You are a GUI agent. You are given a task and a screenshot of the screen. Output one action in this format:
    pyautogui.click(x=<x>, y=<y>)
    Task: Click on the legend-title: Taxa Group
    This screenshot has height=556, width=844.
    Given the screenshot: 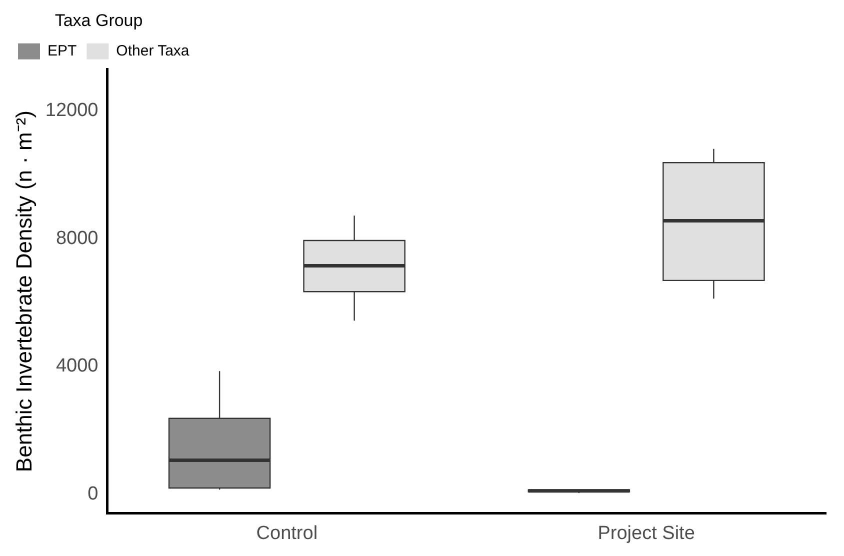 What is the action you would take?
    pyautogui.click(x=98, y=20)
    